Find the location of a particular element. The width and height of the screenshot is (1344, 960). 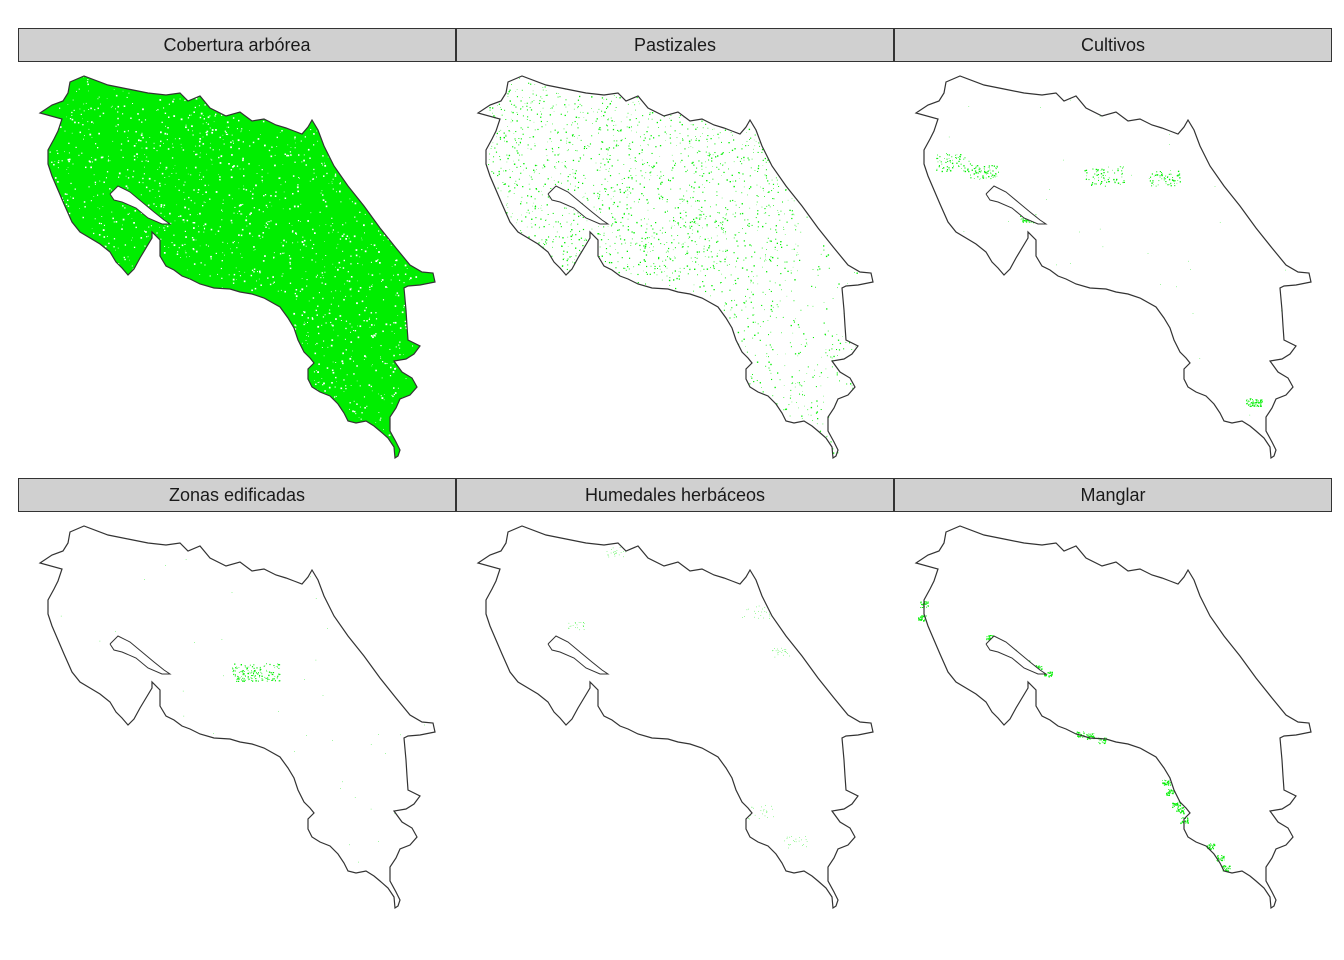

panel-title: Manglar is located at coordinates (1113, 495).